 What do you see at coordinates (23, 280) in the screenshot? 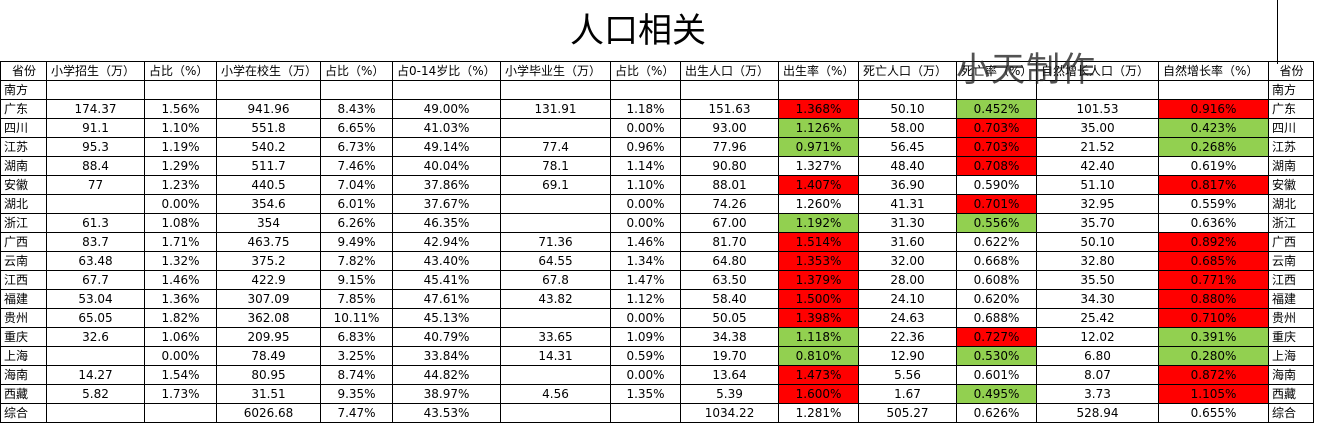
I see `province-cell: 江西` at bounding box center [23, 280].